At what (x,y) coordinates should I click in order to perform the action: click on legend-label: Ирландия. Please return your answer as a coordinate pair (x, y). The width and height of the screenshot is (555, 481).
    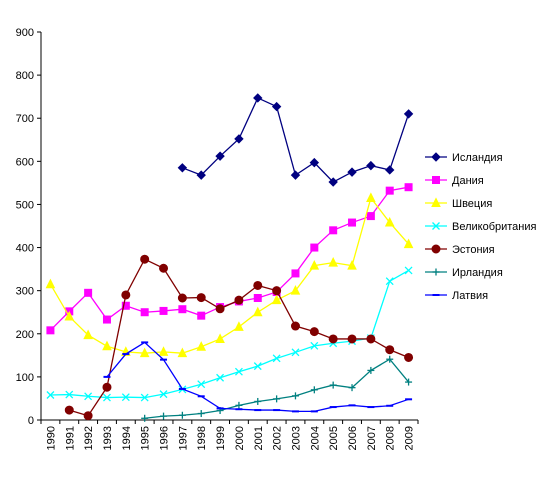
    Looking at the image, I should click on (477, 273).